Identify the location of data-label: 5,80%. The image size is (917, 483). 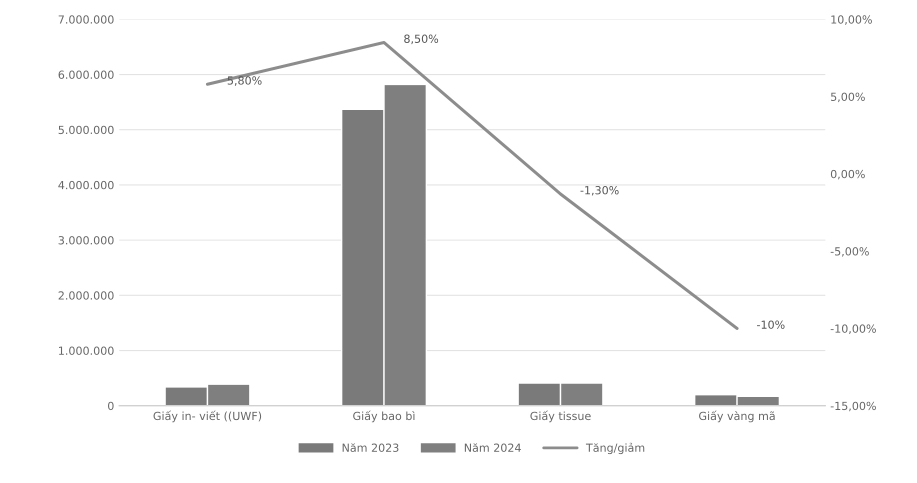
(245, 81).